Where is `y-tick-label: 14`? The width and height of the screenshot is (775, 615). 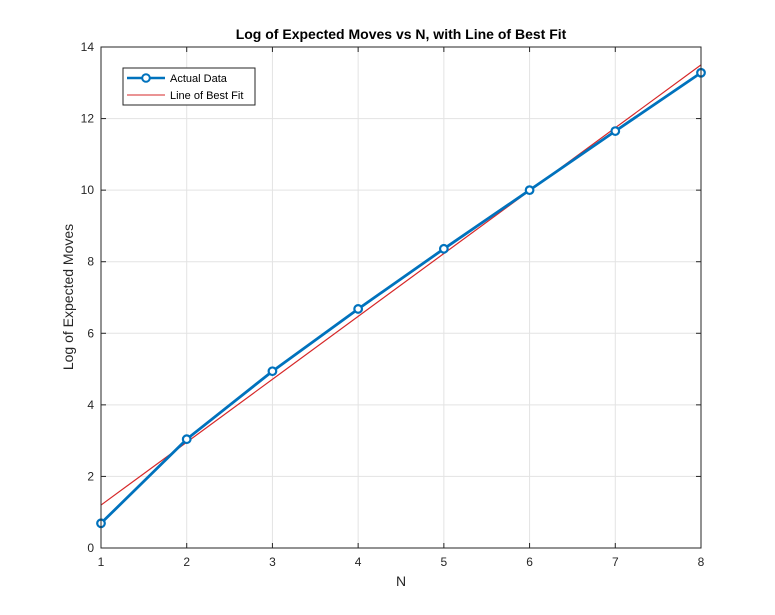 y-tick-label: 14 is located at coordinates (88, 47).